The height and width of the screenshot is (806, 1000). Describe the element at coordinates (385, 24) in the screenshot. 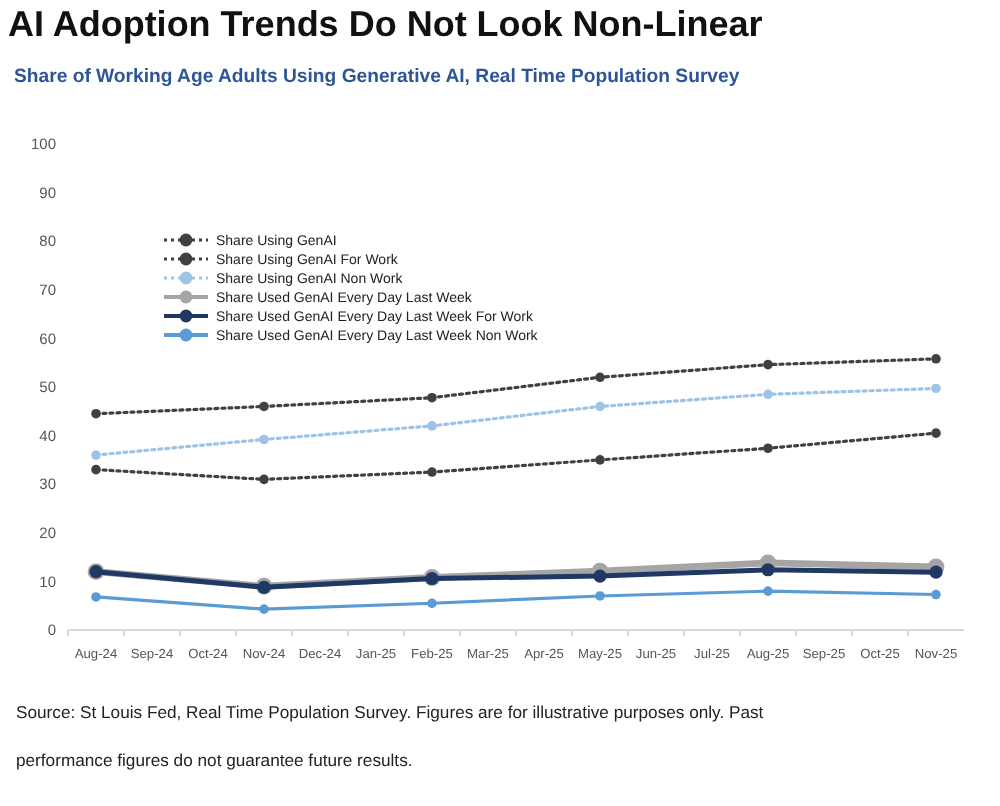

I see `chart-title: AI Adoption Trends Do Not Look Non-Linear` at that location.